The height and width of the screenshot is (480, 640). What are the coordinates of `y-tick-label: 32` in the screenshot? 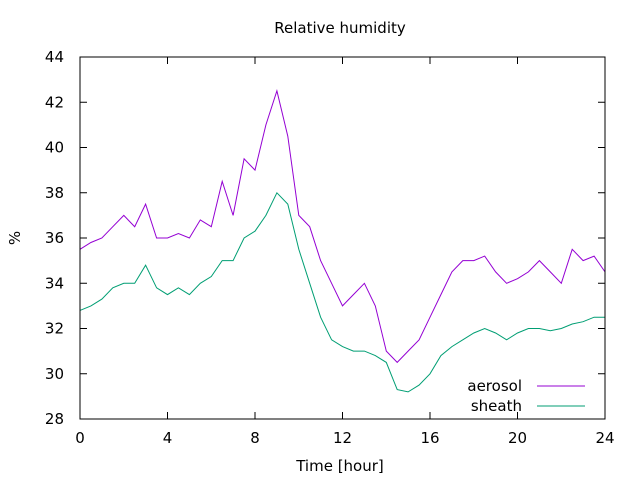 It's located at (54, 329).